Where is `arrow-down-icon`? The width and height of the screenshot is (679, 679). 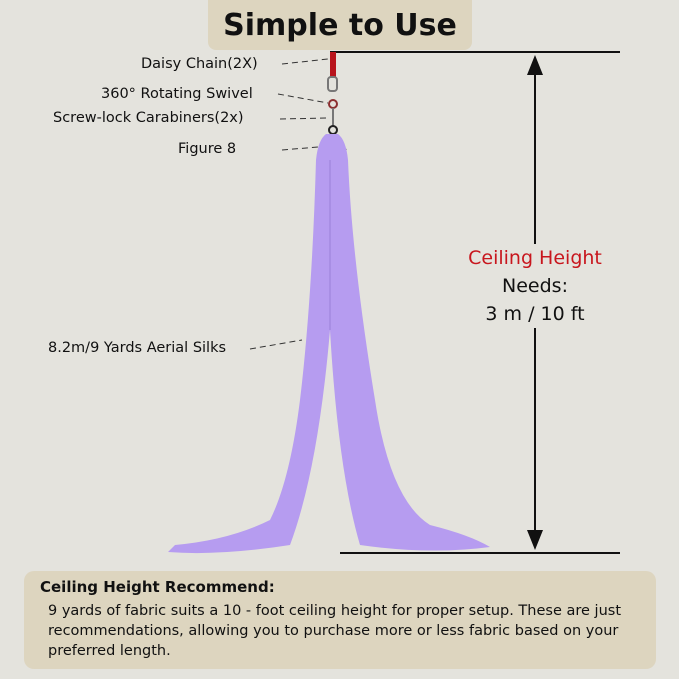 arrow-down-icon is located at coordinates (535, 540).